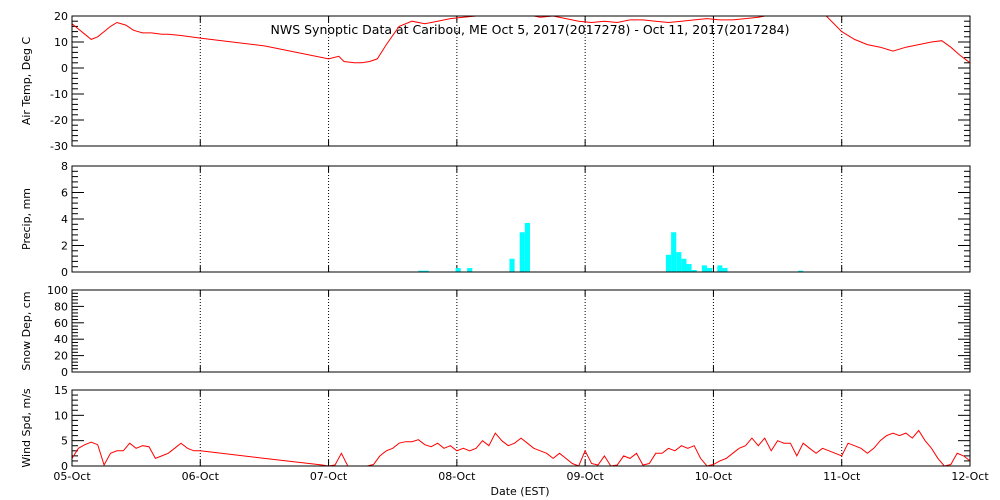  Describe the element at coordinates (329, 476) in the screenshot. I see `x-tick-label: 07-Oct` at that location.